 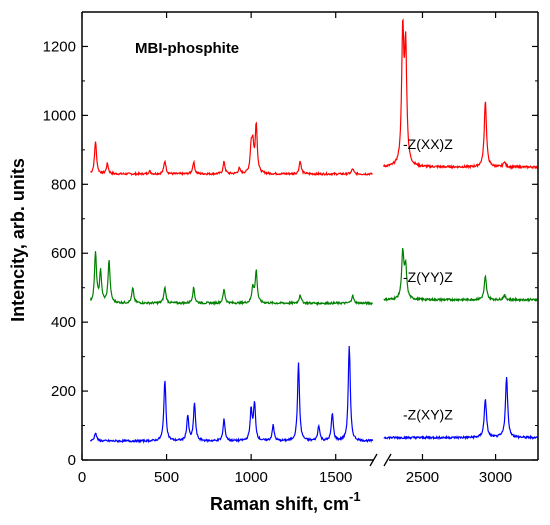 What do you see at coordinates (428, 144) in the screenshot?
I see `series-label: -Z(XX)Z` at bounding box center [428, 144].